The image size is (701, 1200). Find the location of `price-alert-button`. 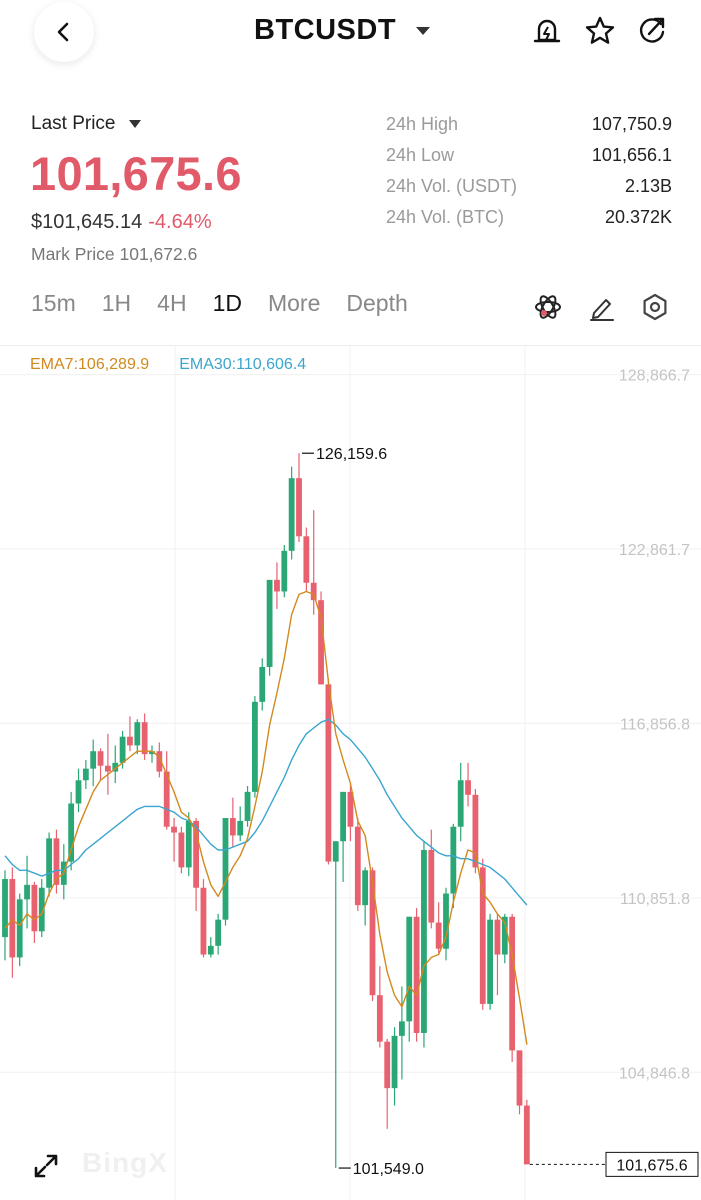

price-alert-button is located at coordinates (547, 31).